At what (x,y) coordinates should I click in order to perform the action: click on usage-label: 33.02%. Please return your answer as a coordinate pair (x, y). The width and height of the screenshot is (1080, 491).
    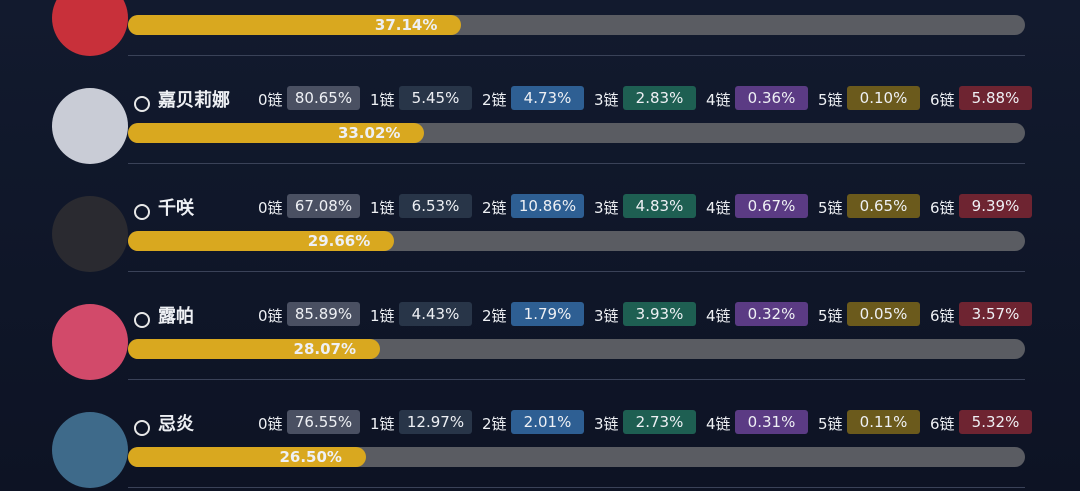
    Looking at the image, I should click on (369, 133).